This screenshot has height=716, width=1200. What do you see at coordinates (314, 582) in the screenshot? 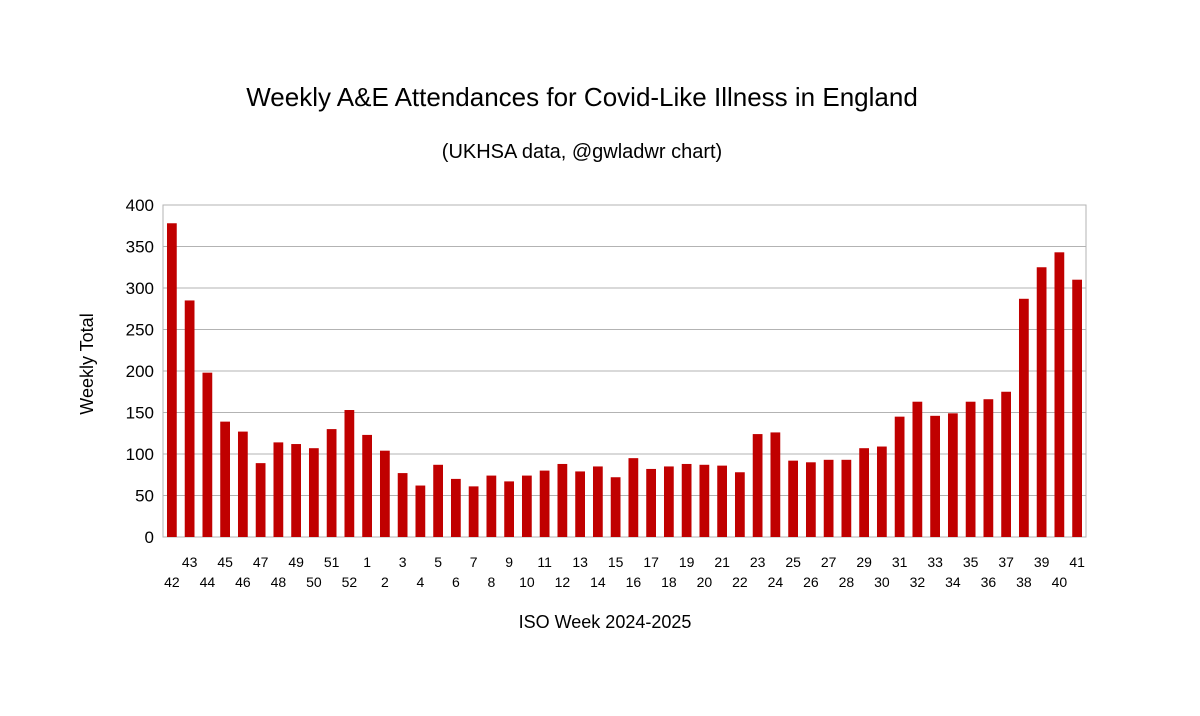
I see `x-tick-label: 50` at bounding box center [314, 582].